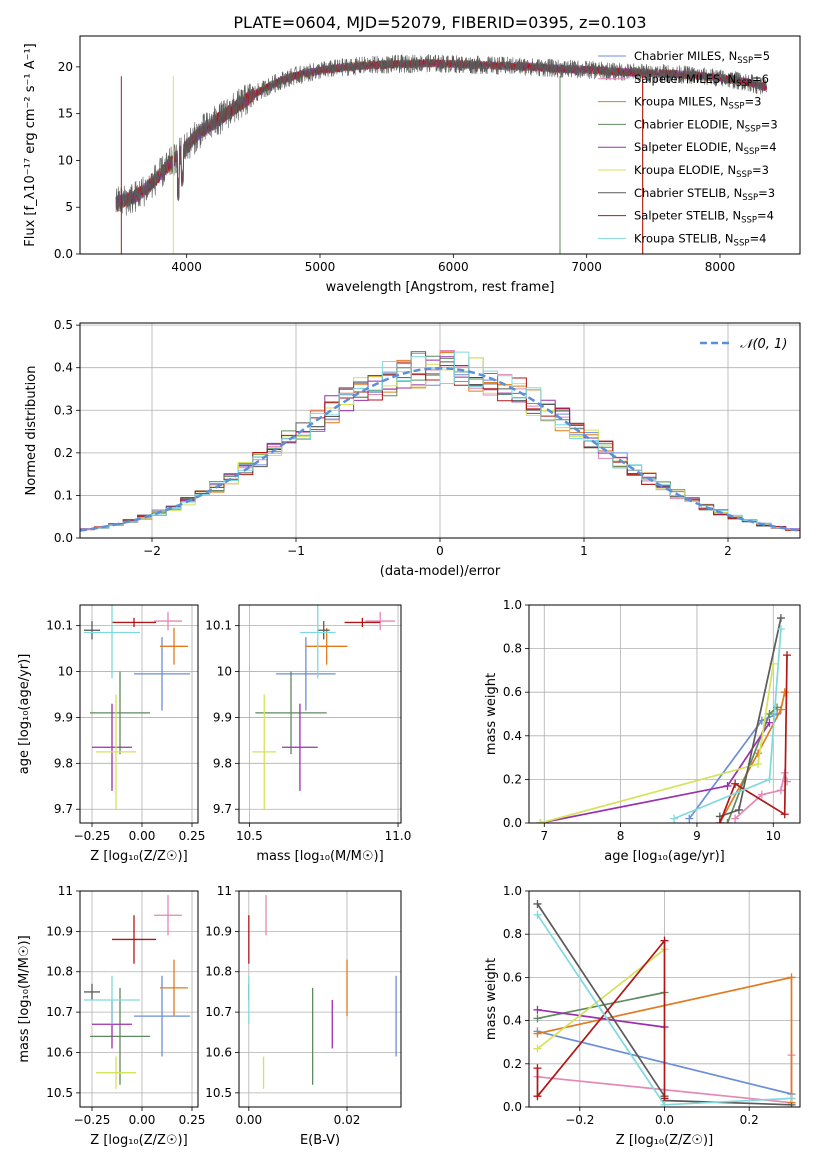  I want to click on x-tick-label: 5000, so click(320, 267).